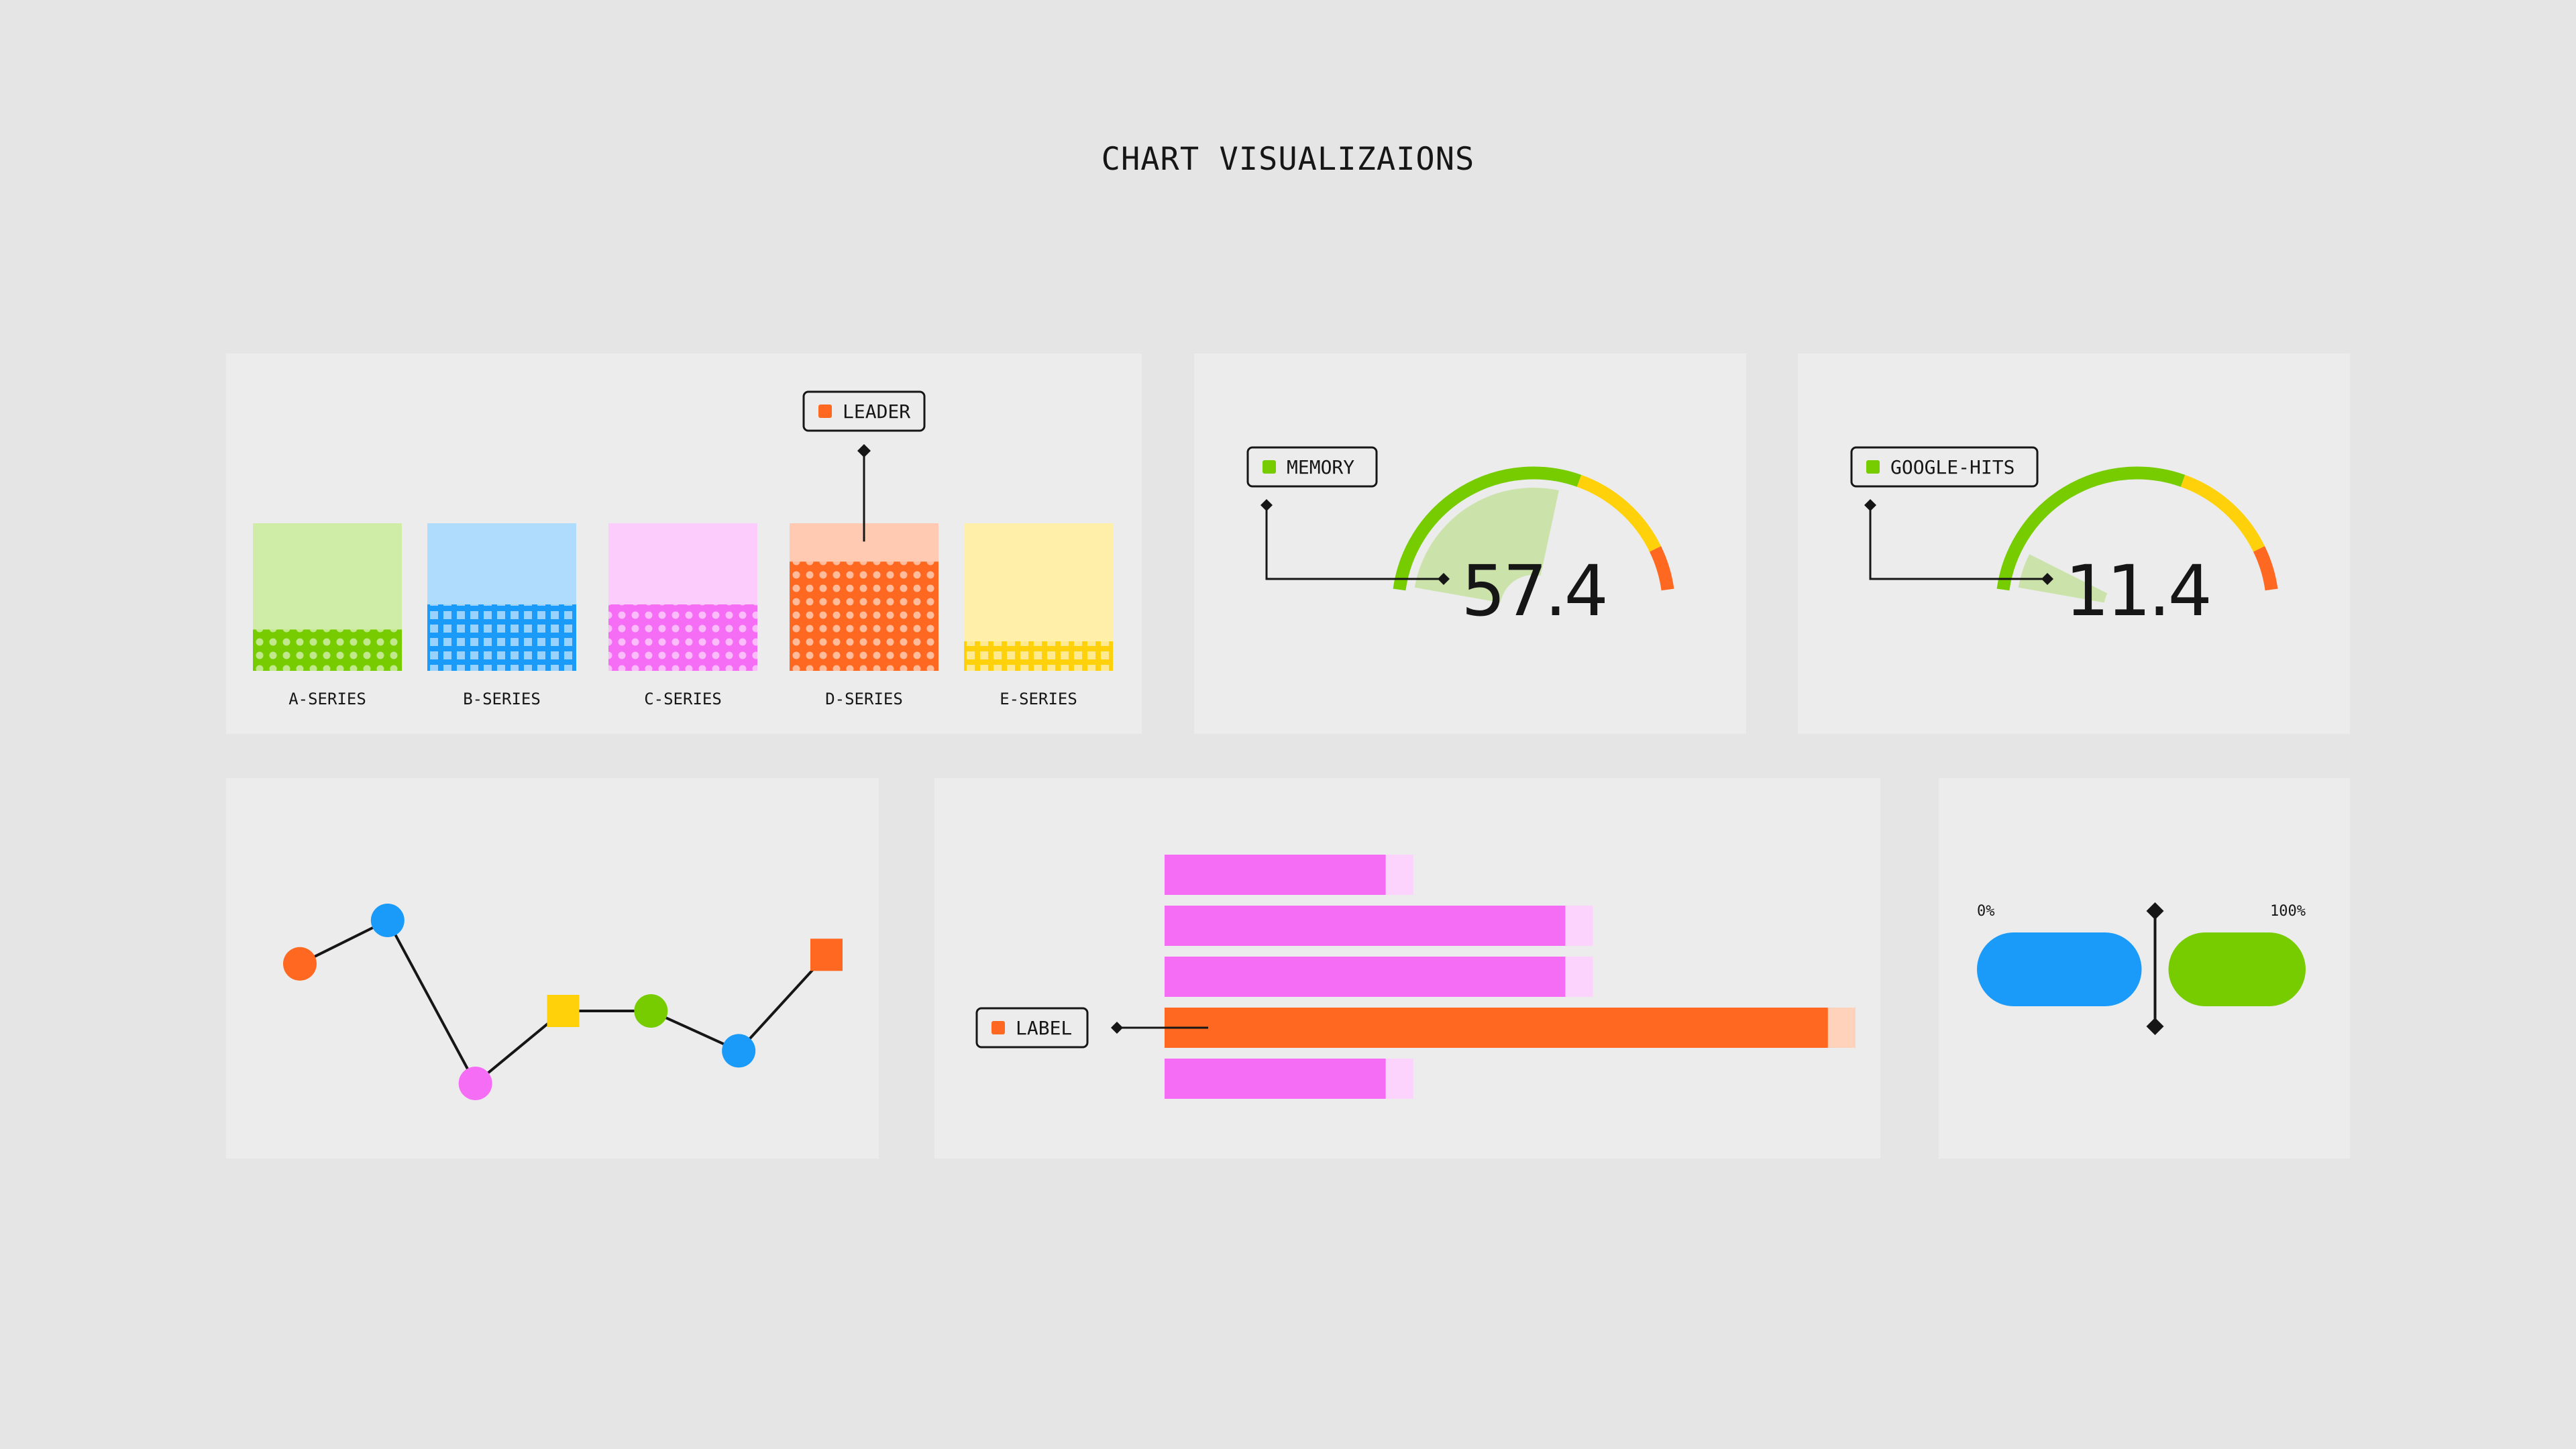 This screenshot has width=2576, height=1449. I want to click on memory-gauge: MEMORY 57.4, so click(1460, 539).